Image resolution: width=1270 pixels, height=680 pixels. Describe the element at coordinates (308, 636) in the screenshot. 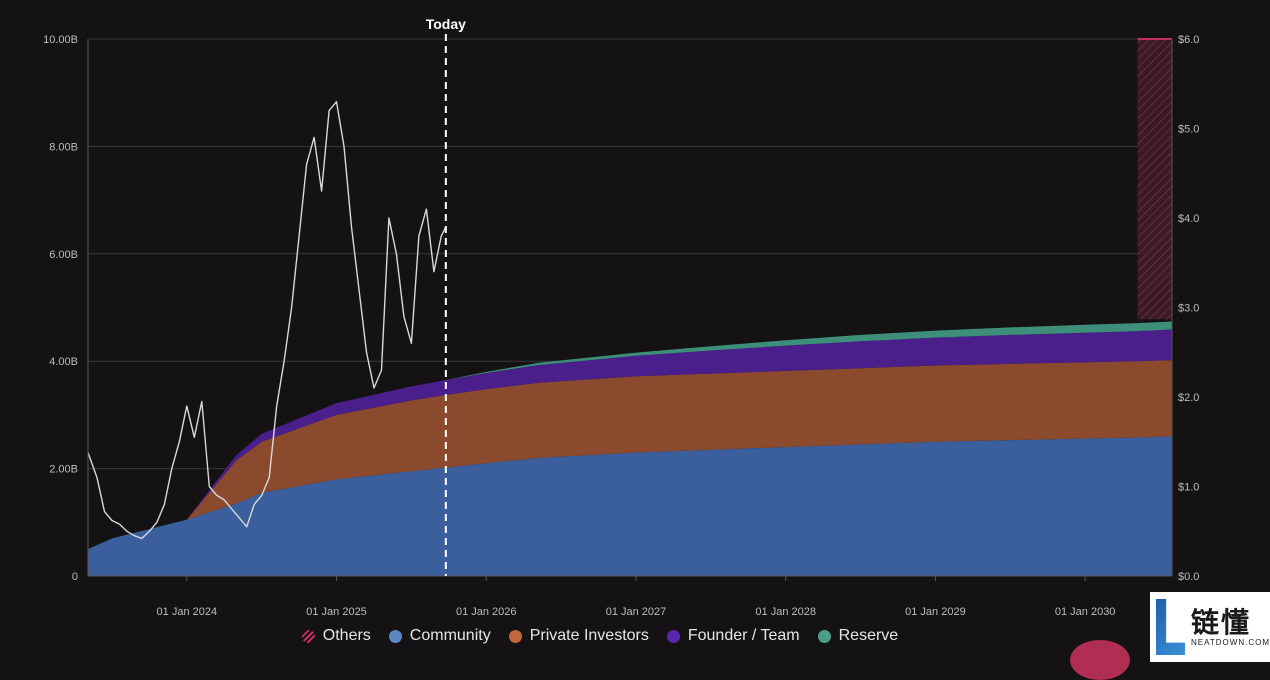

I see `others-swatch-icon` at that location.